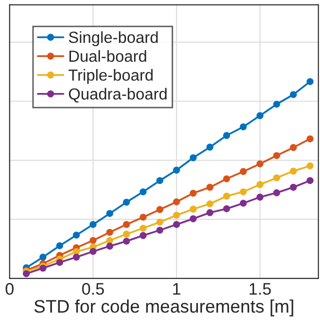  Describe the element at coordinates (260, 289) in the screenshot. I see `x-tick-label: 1.5` at that location.